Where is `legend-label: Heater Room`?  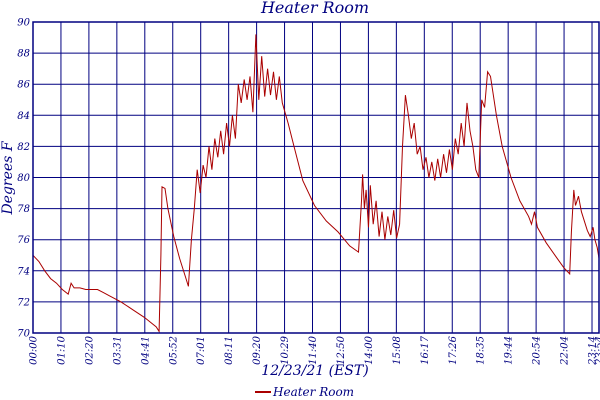
legend-label: Heater Room is located at coordinates (313, 392).